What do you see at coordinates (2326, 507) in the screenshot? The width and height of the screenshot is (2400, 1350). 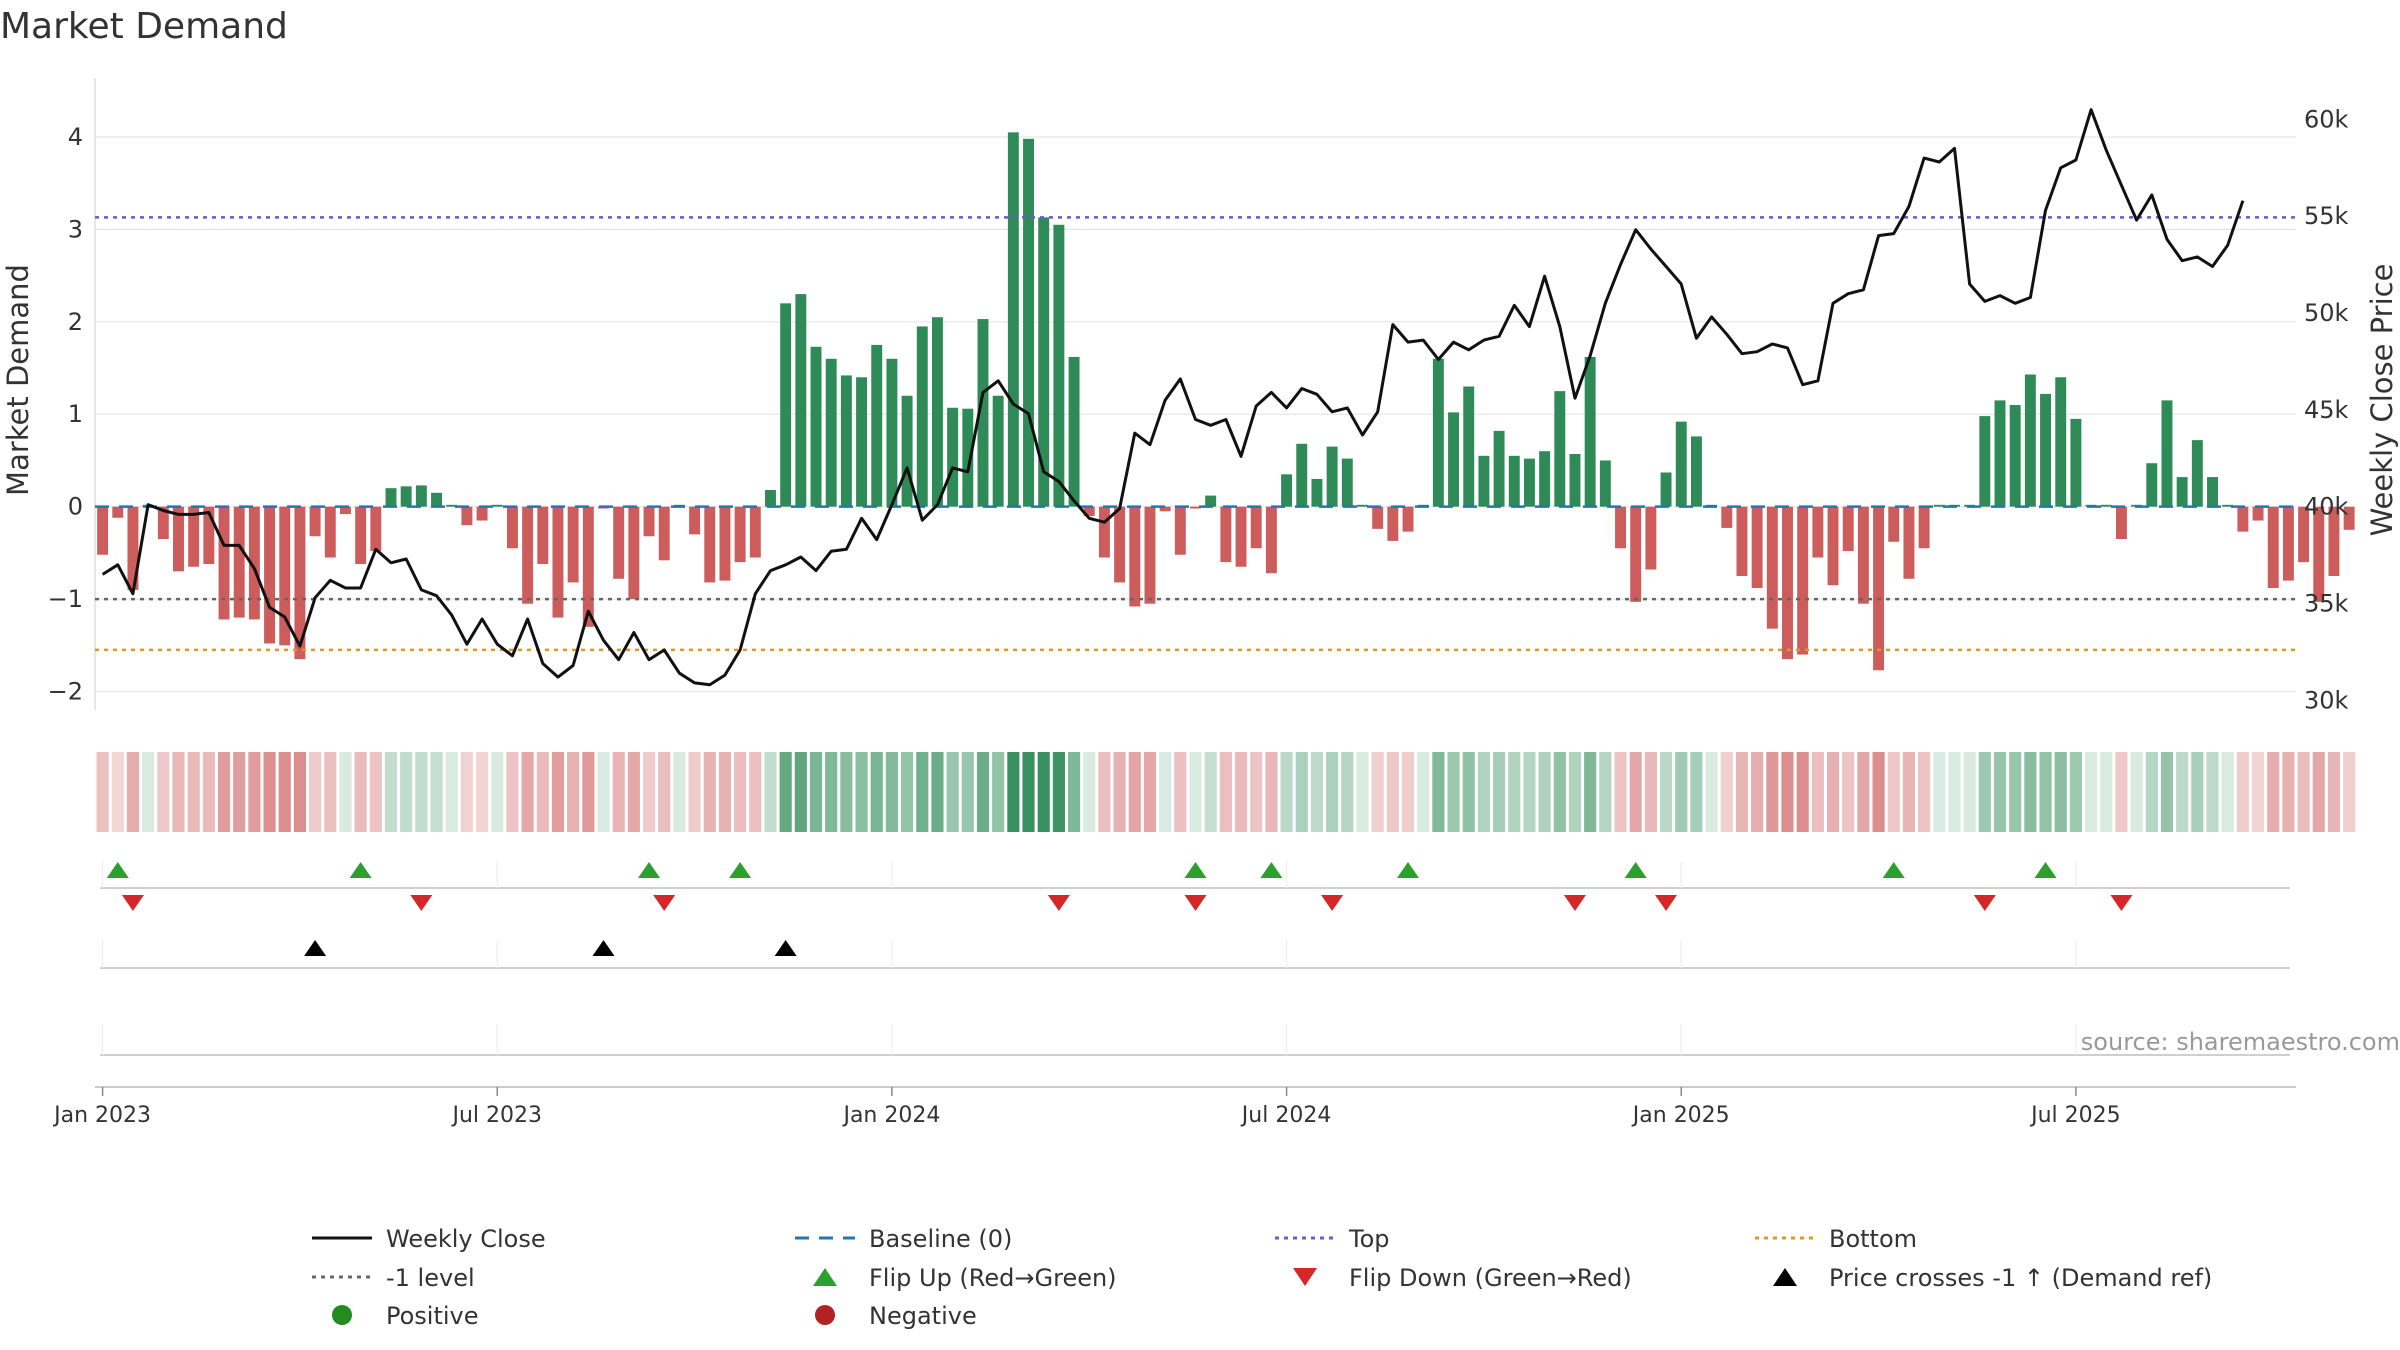 I see `y2-tick-label: 40k` at bounding box center [2326, 507].